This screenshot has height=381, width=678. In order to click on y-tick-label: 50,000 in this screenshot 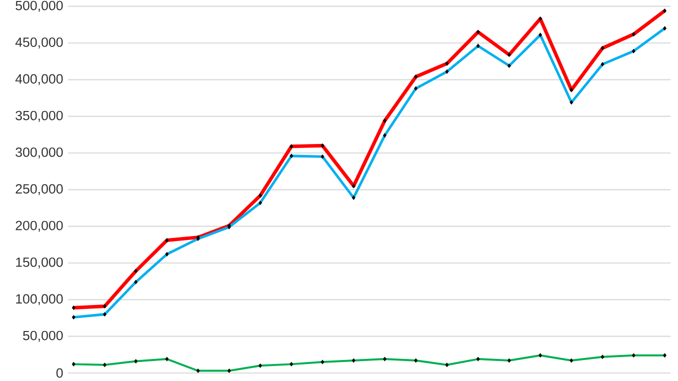, I will do `click(43, 336)`.